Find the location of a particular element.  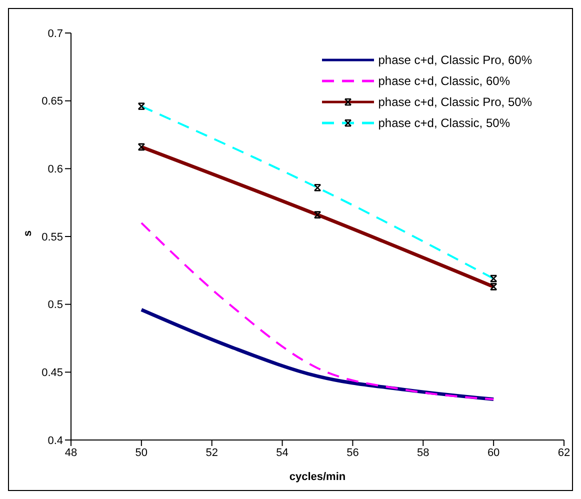

legend-label: phase c+d, Classic, 50% is located at coordinates (444, 123).